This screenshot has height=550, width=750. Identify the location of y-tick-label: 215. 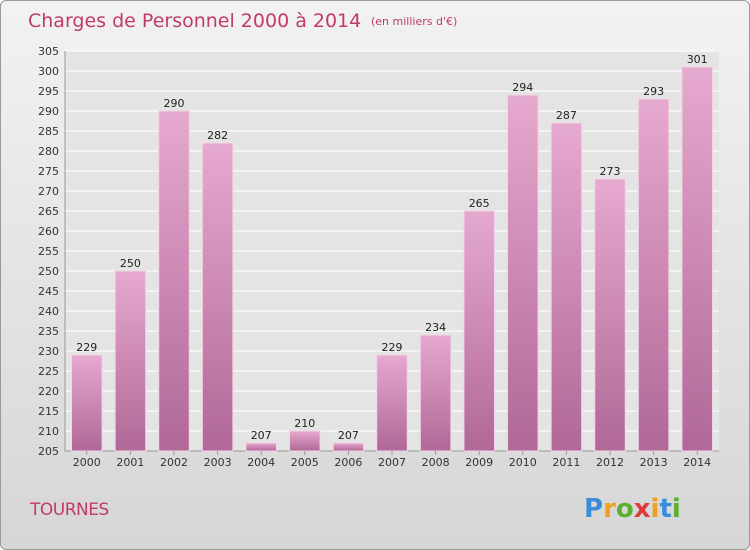
(48, 411).